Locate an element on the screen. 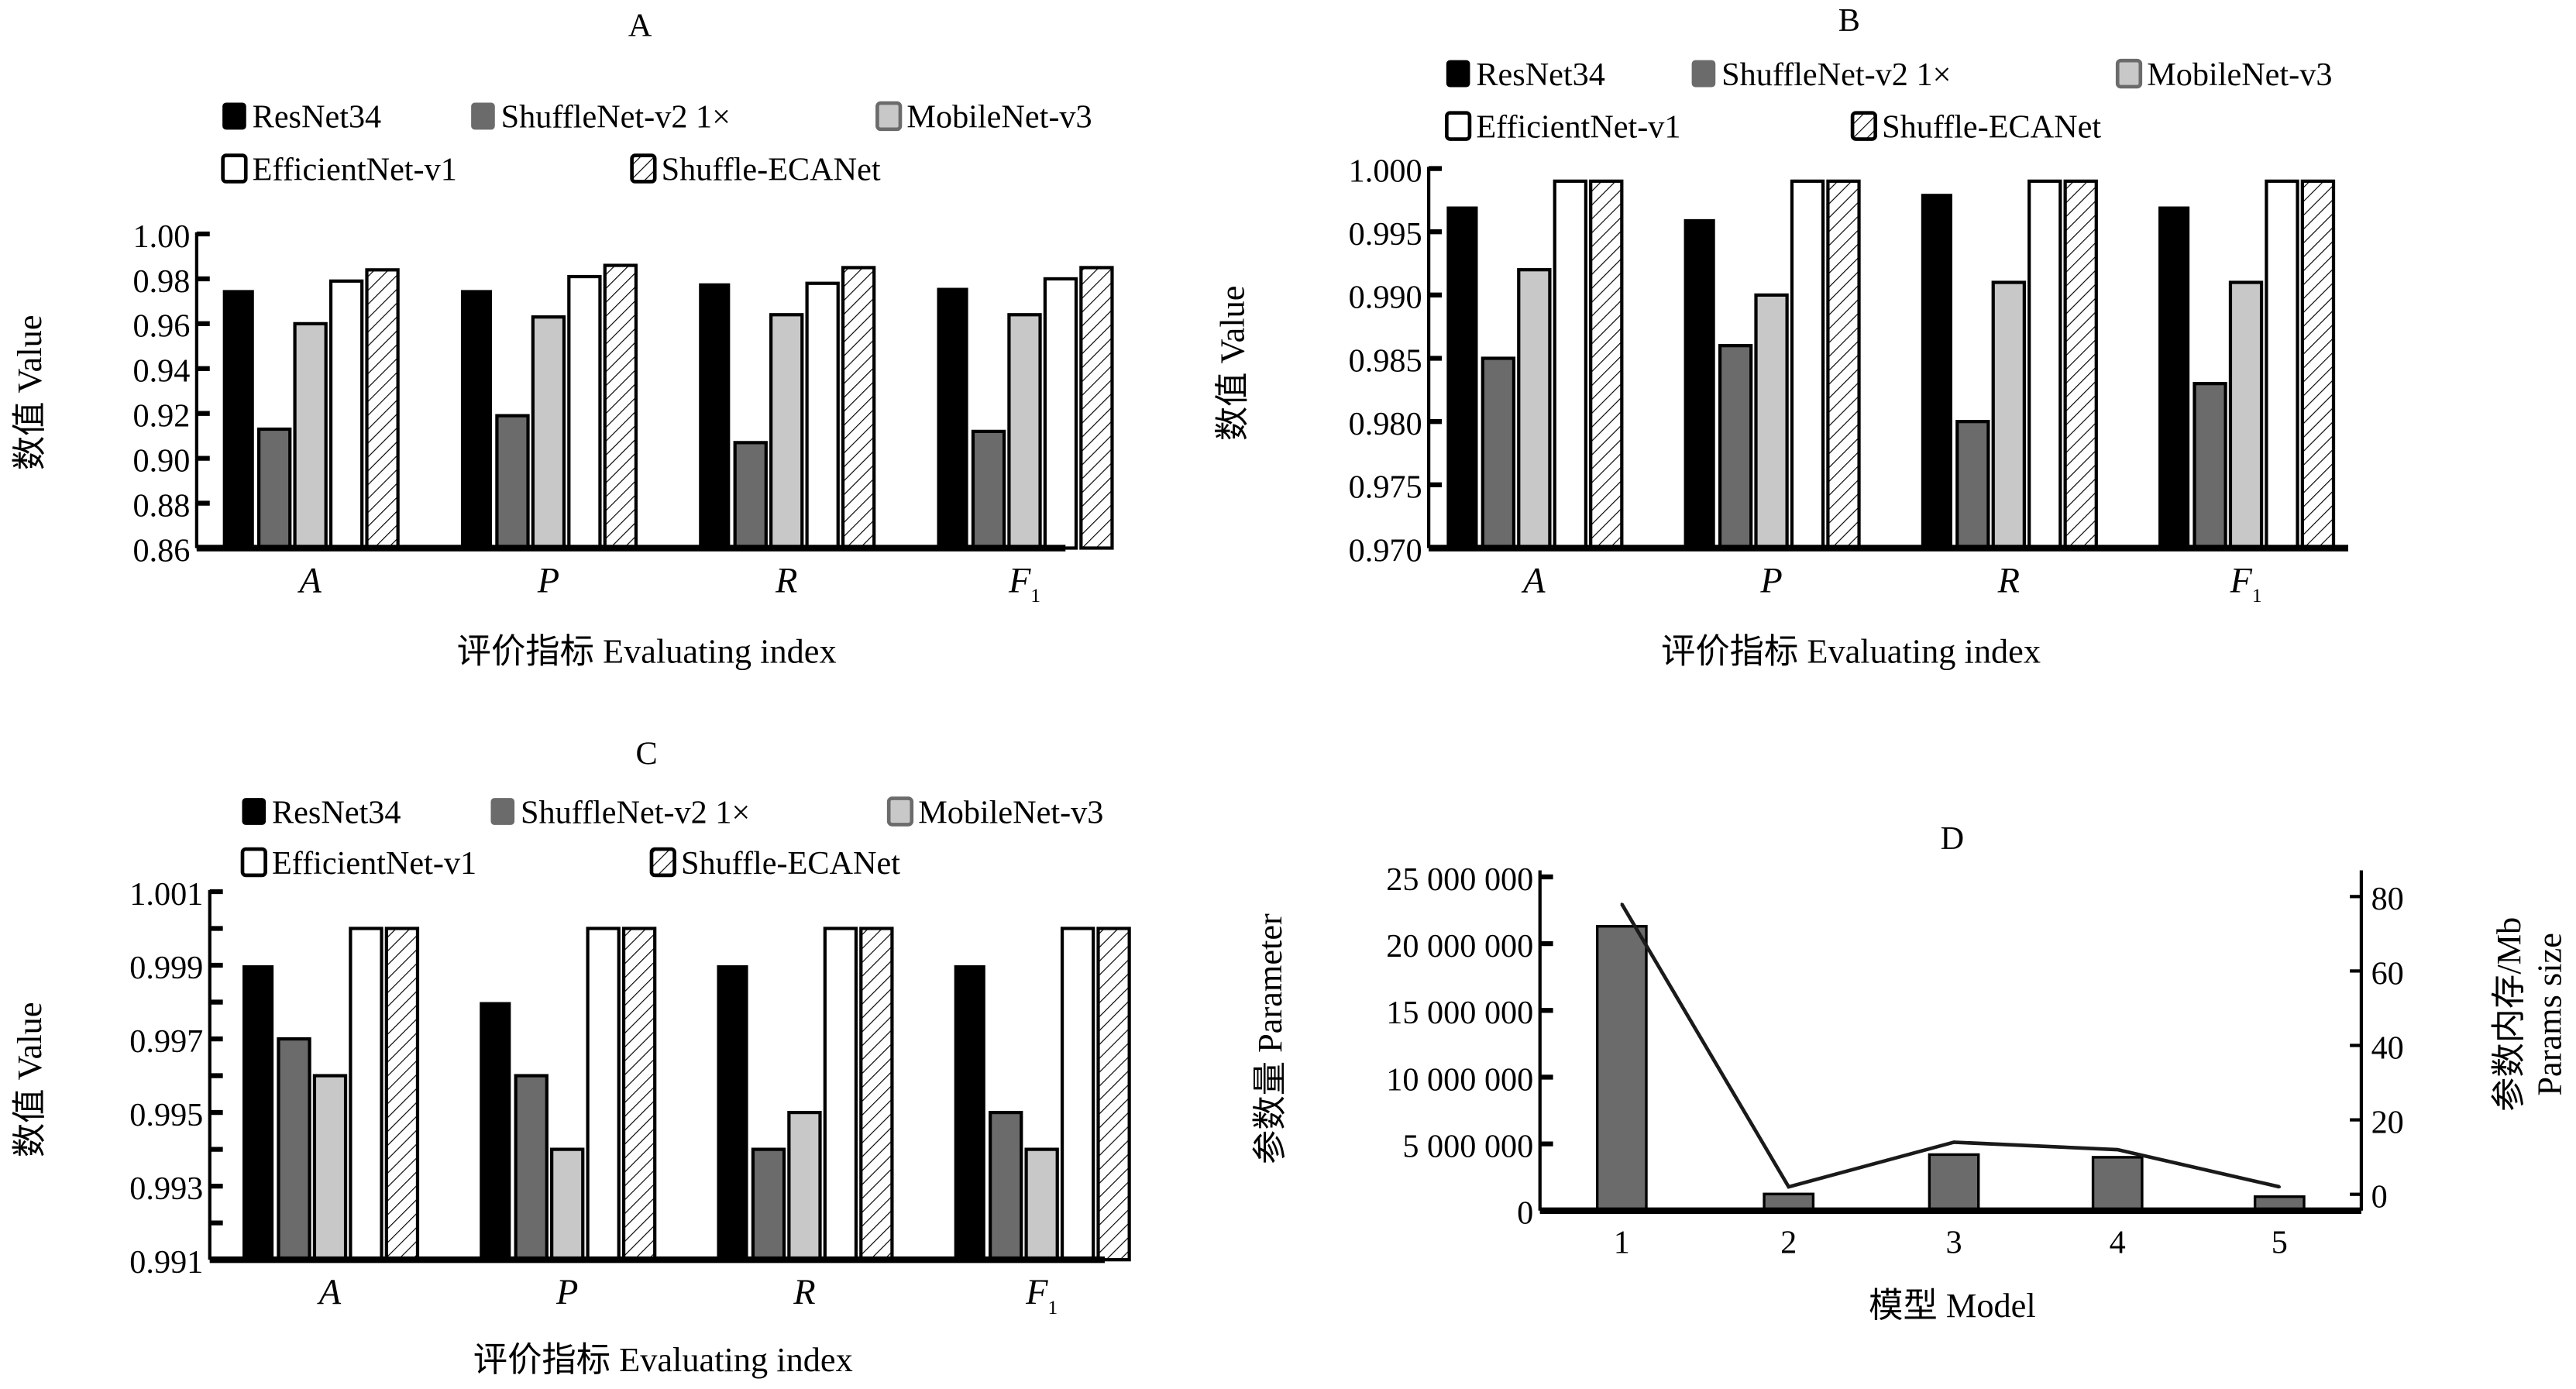  bar-shufflenet-v2-1-p is located at coordinates (512, 482).